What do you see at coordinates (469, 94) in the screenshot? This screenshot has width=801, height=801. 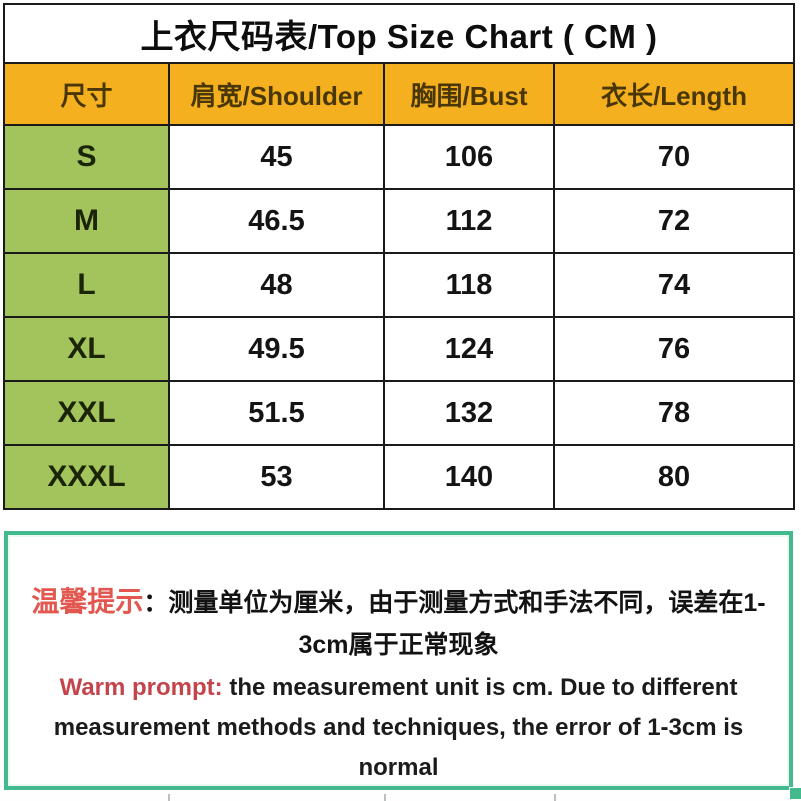 I see `header-bust: 胸围/Bust` at bounding box center [469, 94].